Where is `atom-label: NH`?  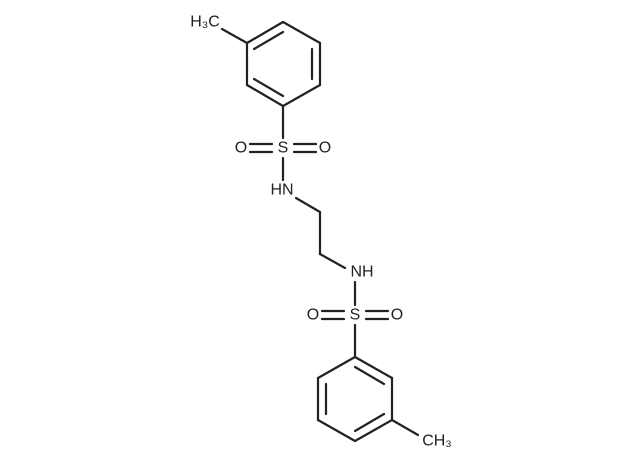
atom-label: NH is located at coordinates (361, 272).